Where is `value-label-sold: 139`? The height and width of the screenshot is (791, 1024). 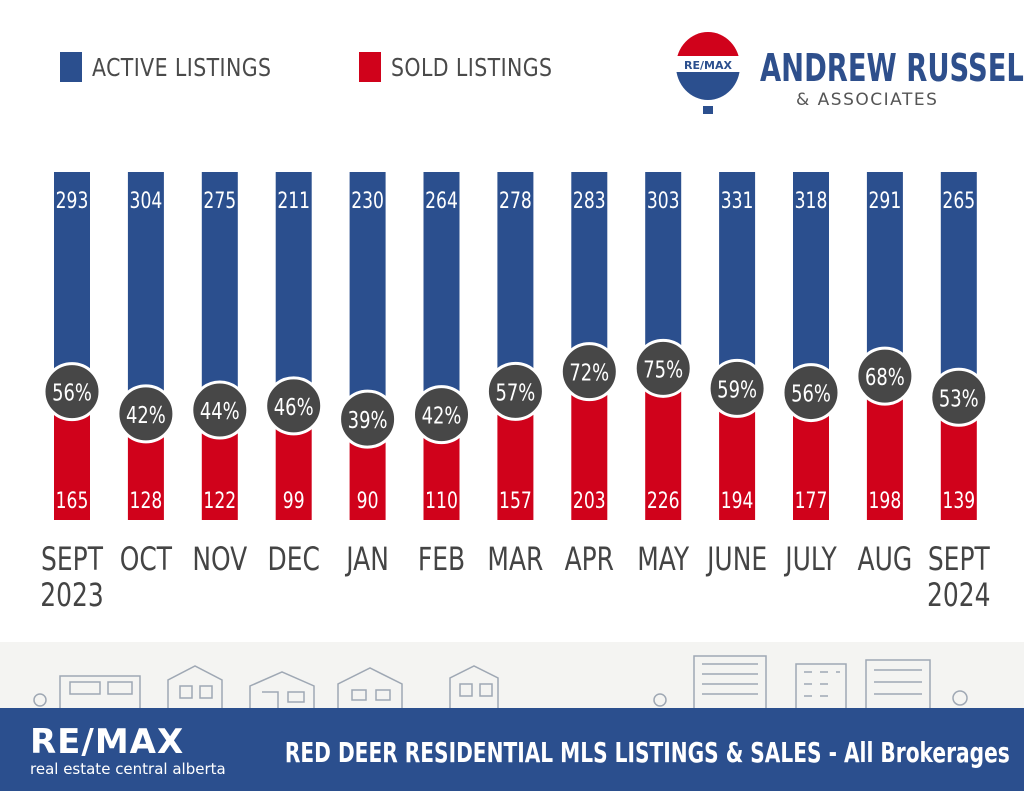
value-label-sold: 139 is located at coordinates (958, 501).